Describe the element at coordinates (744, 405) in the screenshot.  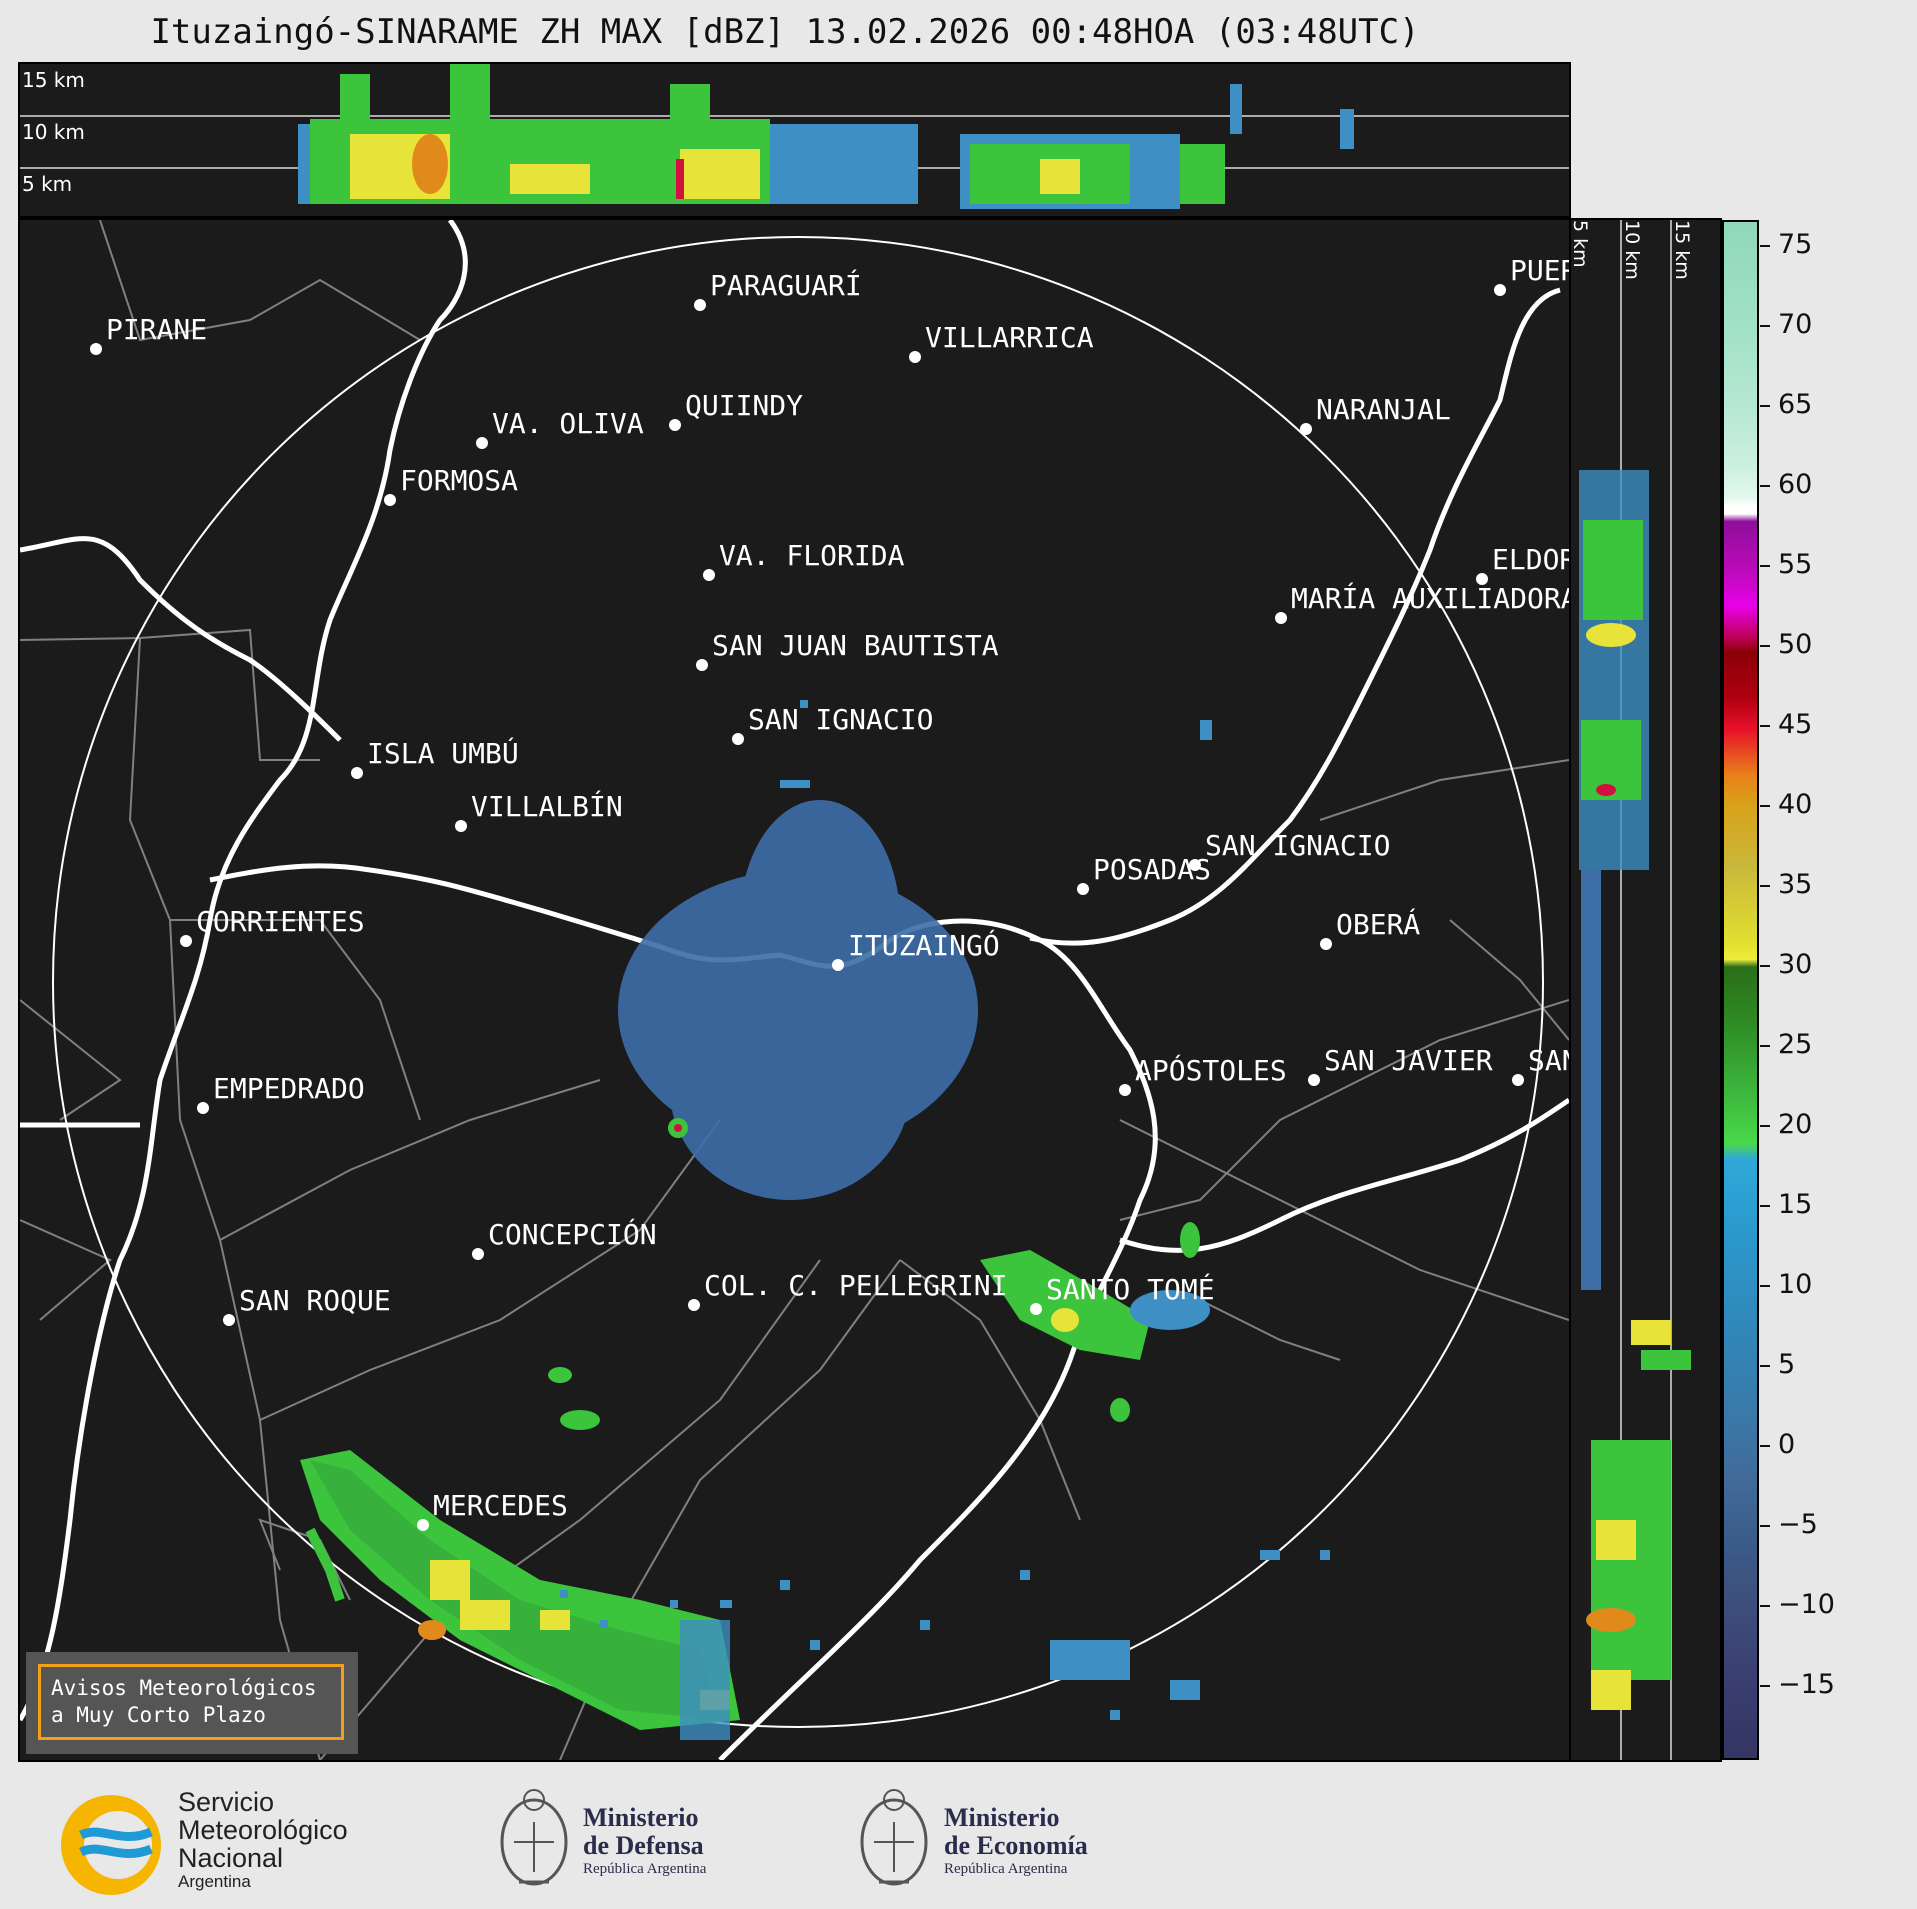
I see `place-label: QUIINDY` at that location.